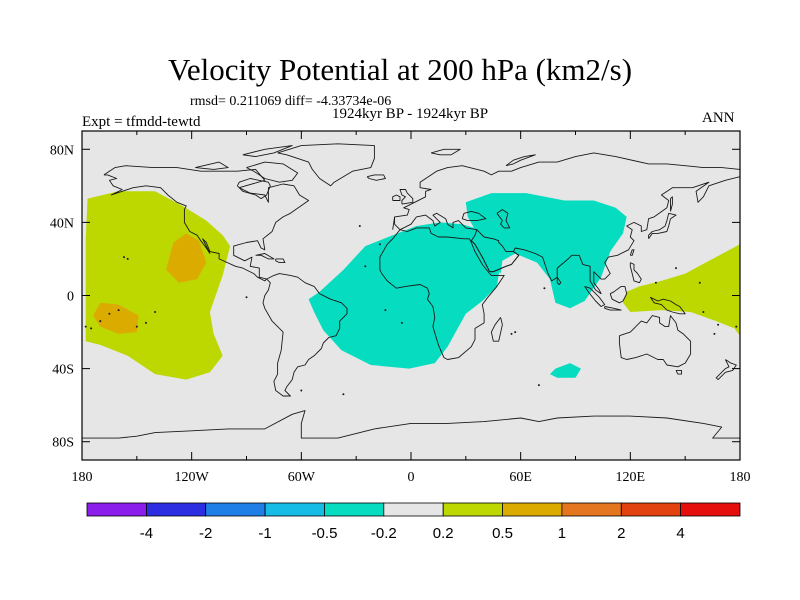  Describe the element at coordinates (662, 226) in the screenshot. I see `coastline-japan` at that location.